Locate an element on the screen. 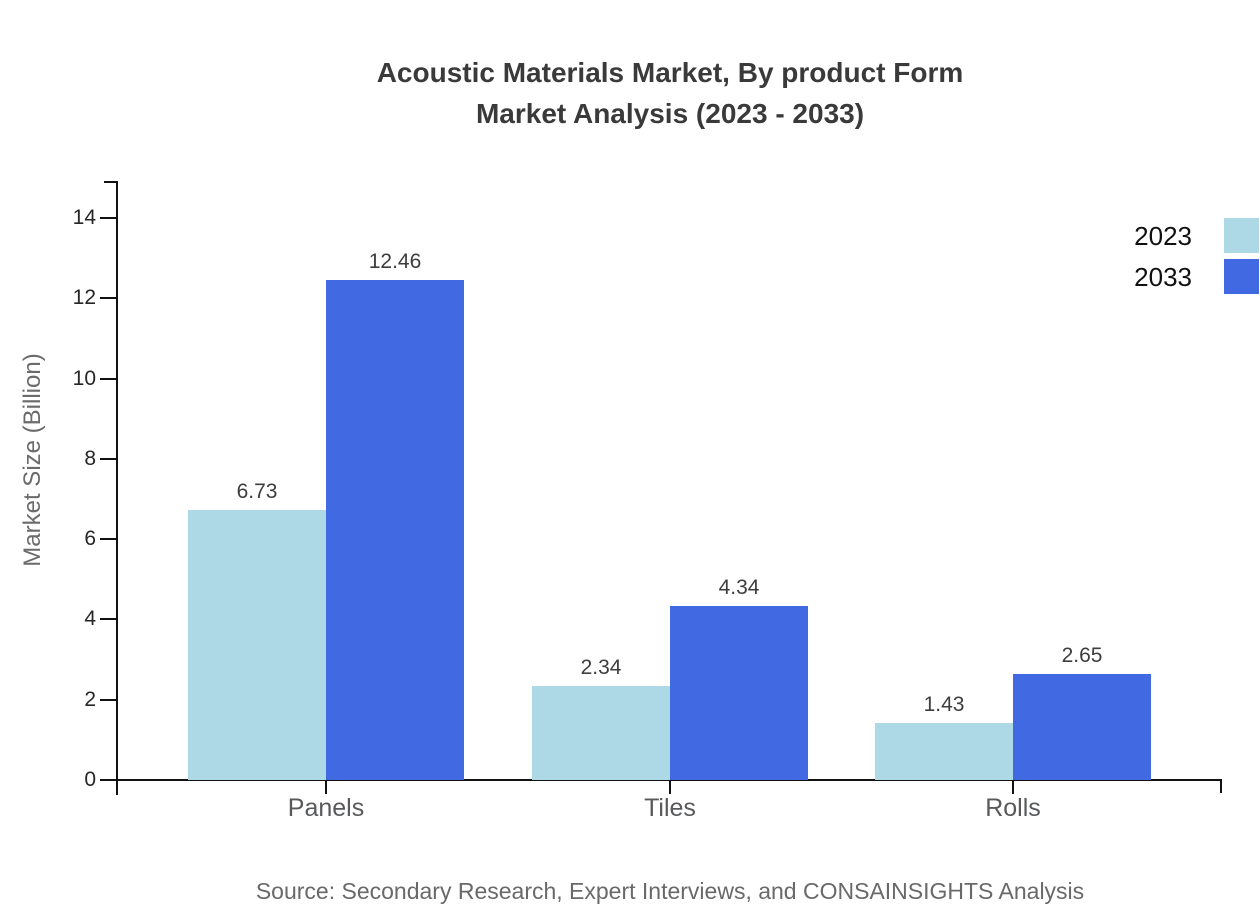  y-tick-label-12: 12 is located at coordinates (84, 298).